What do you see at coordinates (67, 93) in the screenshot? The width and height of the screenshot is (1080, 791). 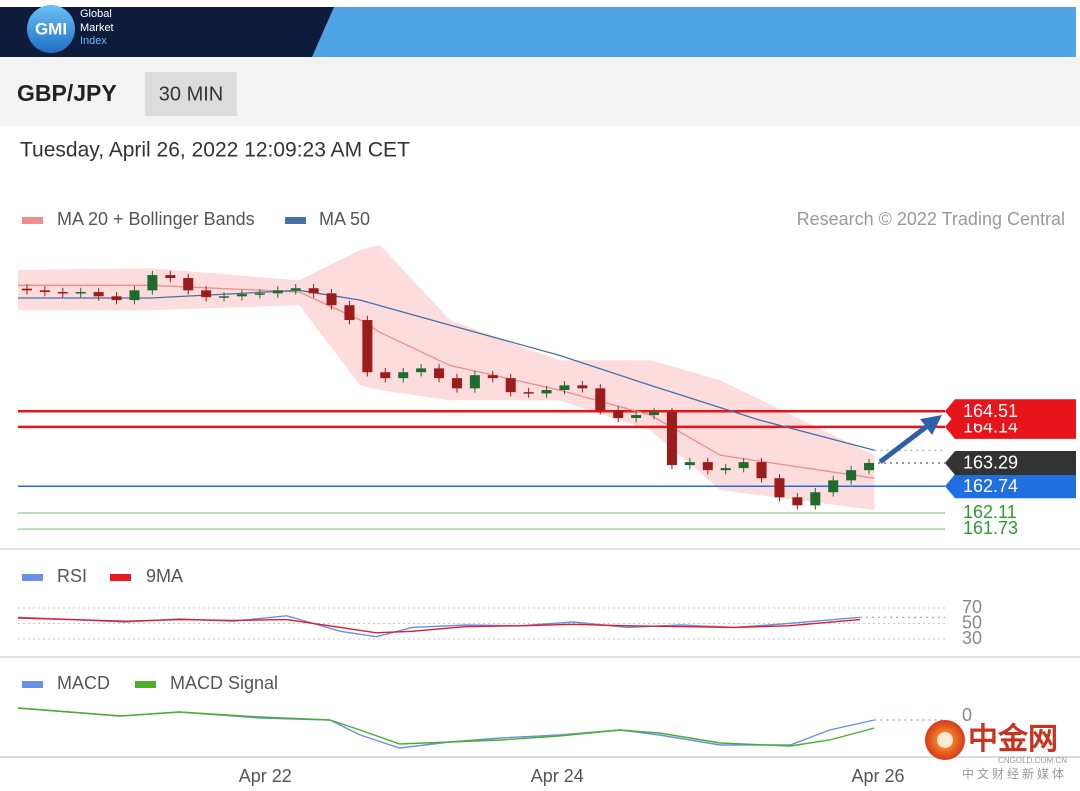 I see `symbol: GBP/JPY` at bounding box center [67, 93].